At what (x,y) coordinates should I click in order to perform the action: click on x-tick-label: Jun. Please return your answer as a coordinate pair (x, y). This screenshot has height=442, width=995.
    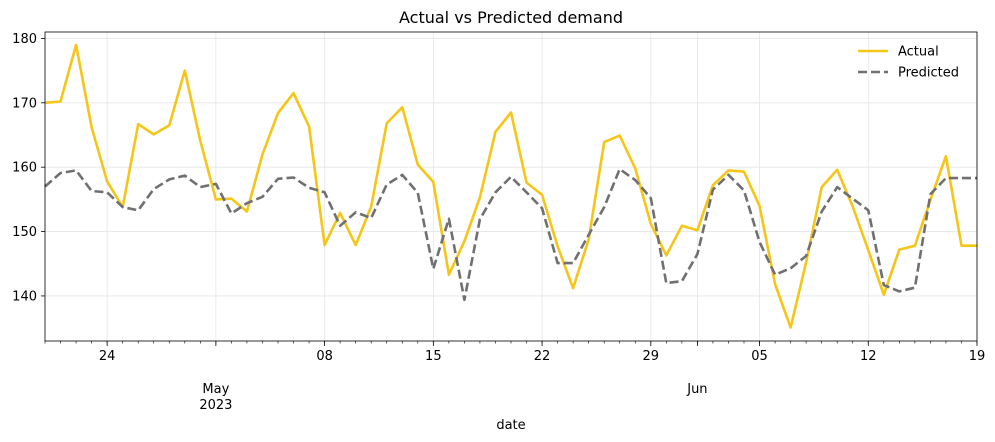
    Looking at the image, I should click on (696, 389).